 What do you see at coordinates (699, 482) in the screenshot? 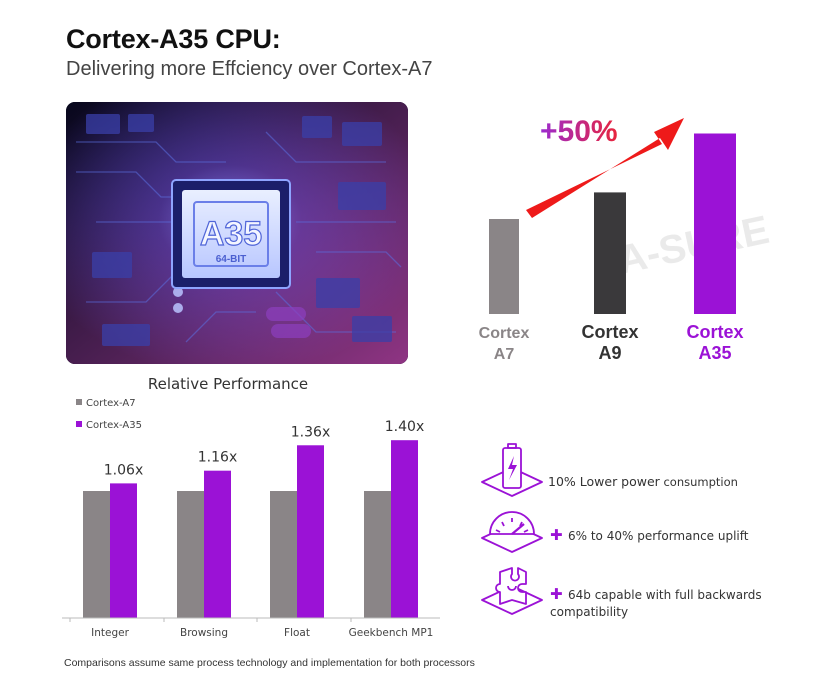
I see `feature-1-suffix: consumption` at bounding box center [699, 482].